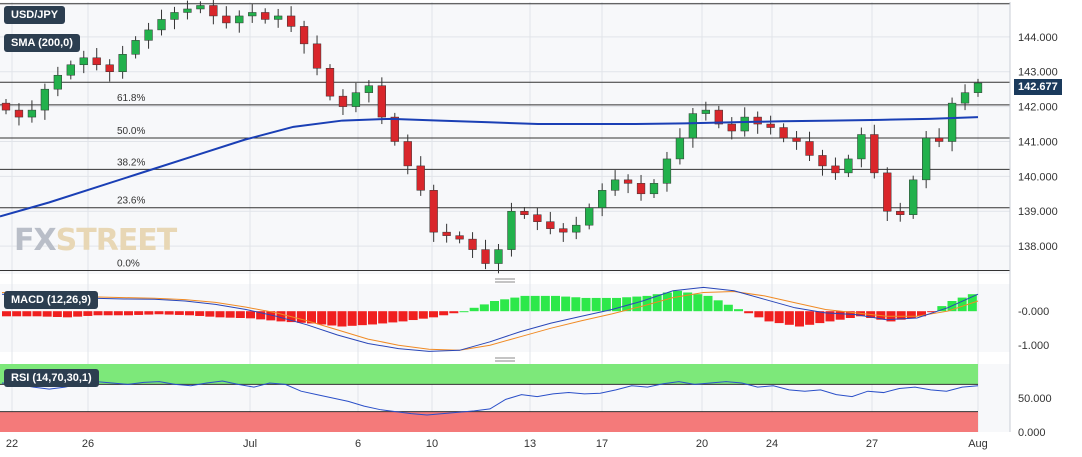 This screenshot has height=457, width=1082. What do you see at coordinates (490, 319) in the screenshot?
I see `macd-line` at bounding box center [490, 319].